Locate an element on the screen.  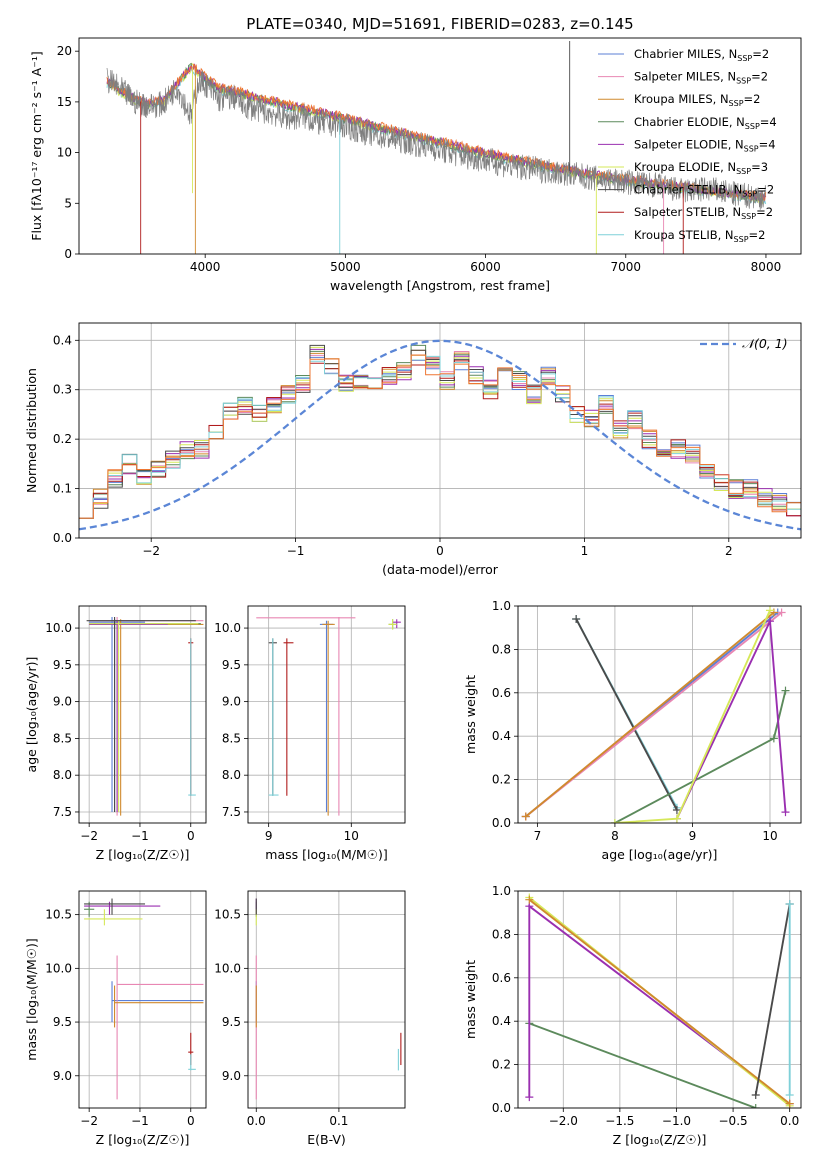
x-axis-label: E(B-V) is located at coordinates (326, 1139).